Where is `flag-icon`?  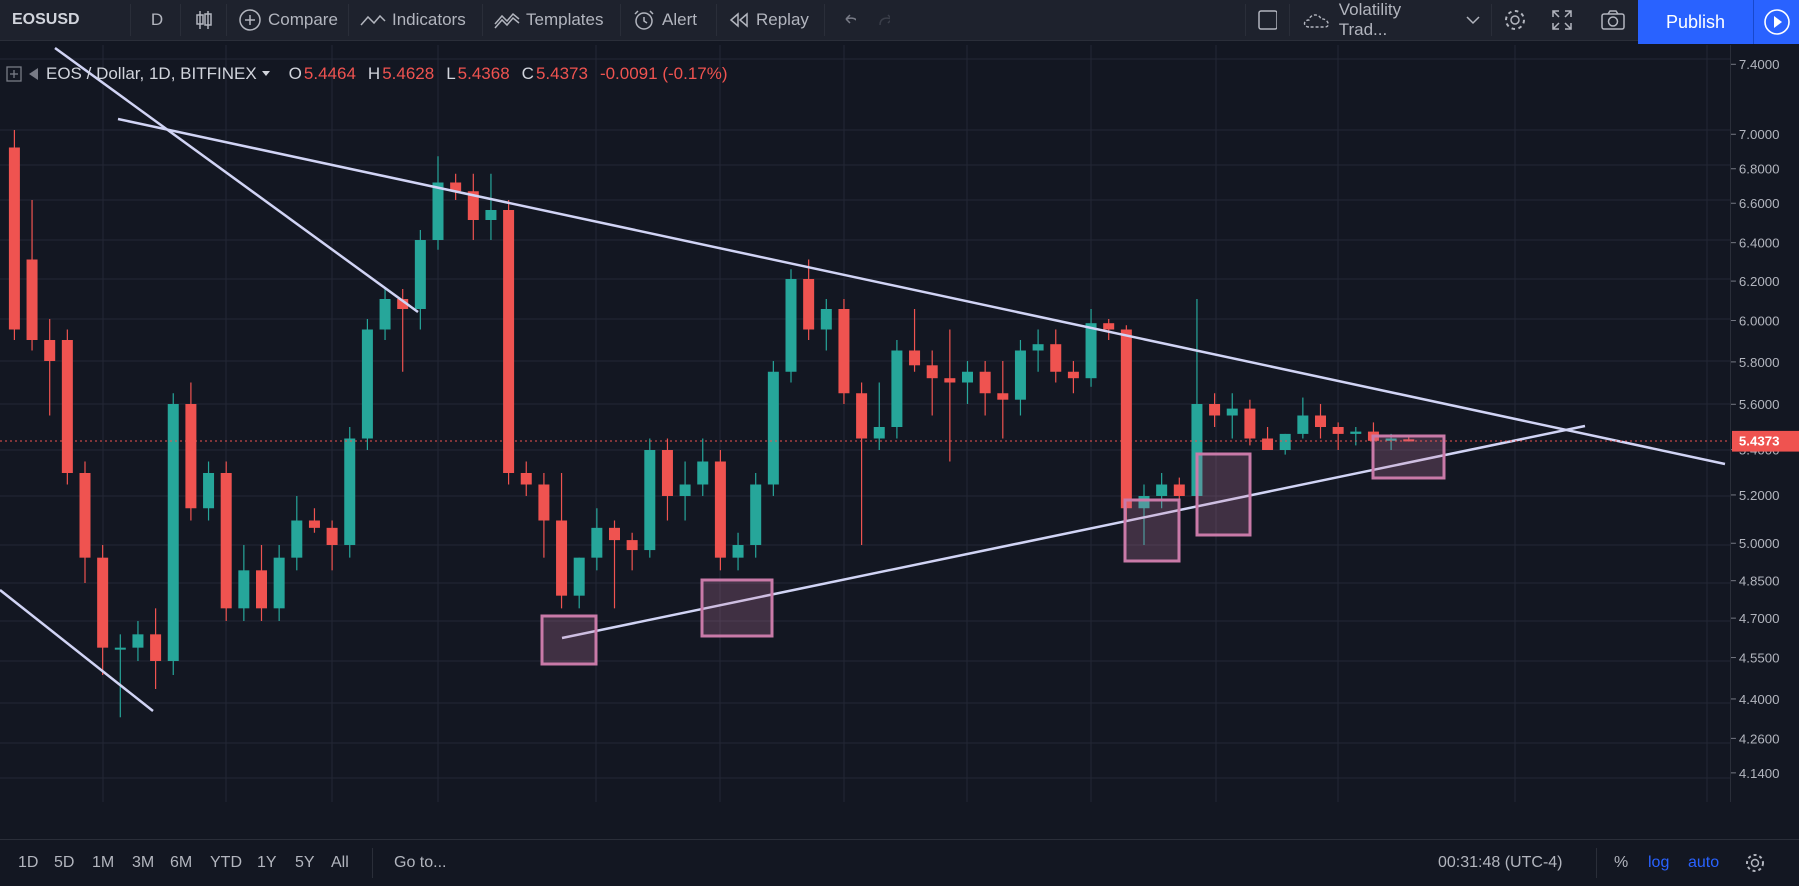
flag-icon is located at coordinates (33, 74).